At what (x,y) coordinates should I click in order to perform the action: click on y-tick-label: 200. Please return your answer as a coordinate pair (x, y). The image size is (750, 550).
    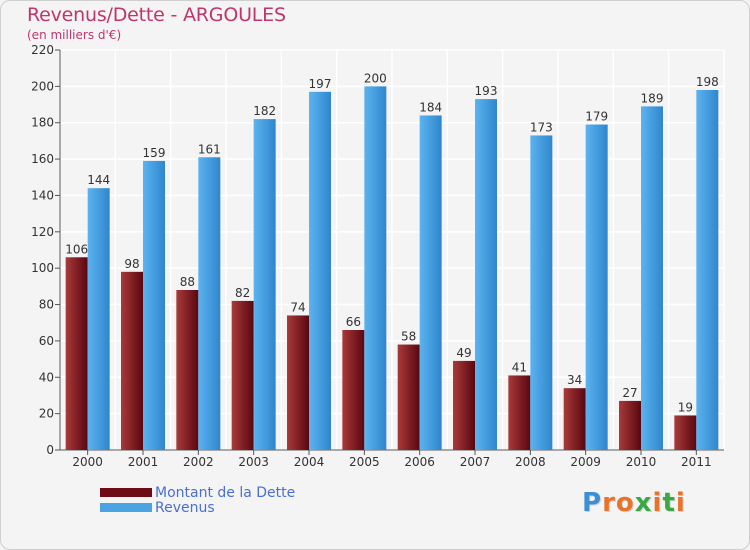
    Looking at the image, I should click on (42, 86).